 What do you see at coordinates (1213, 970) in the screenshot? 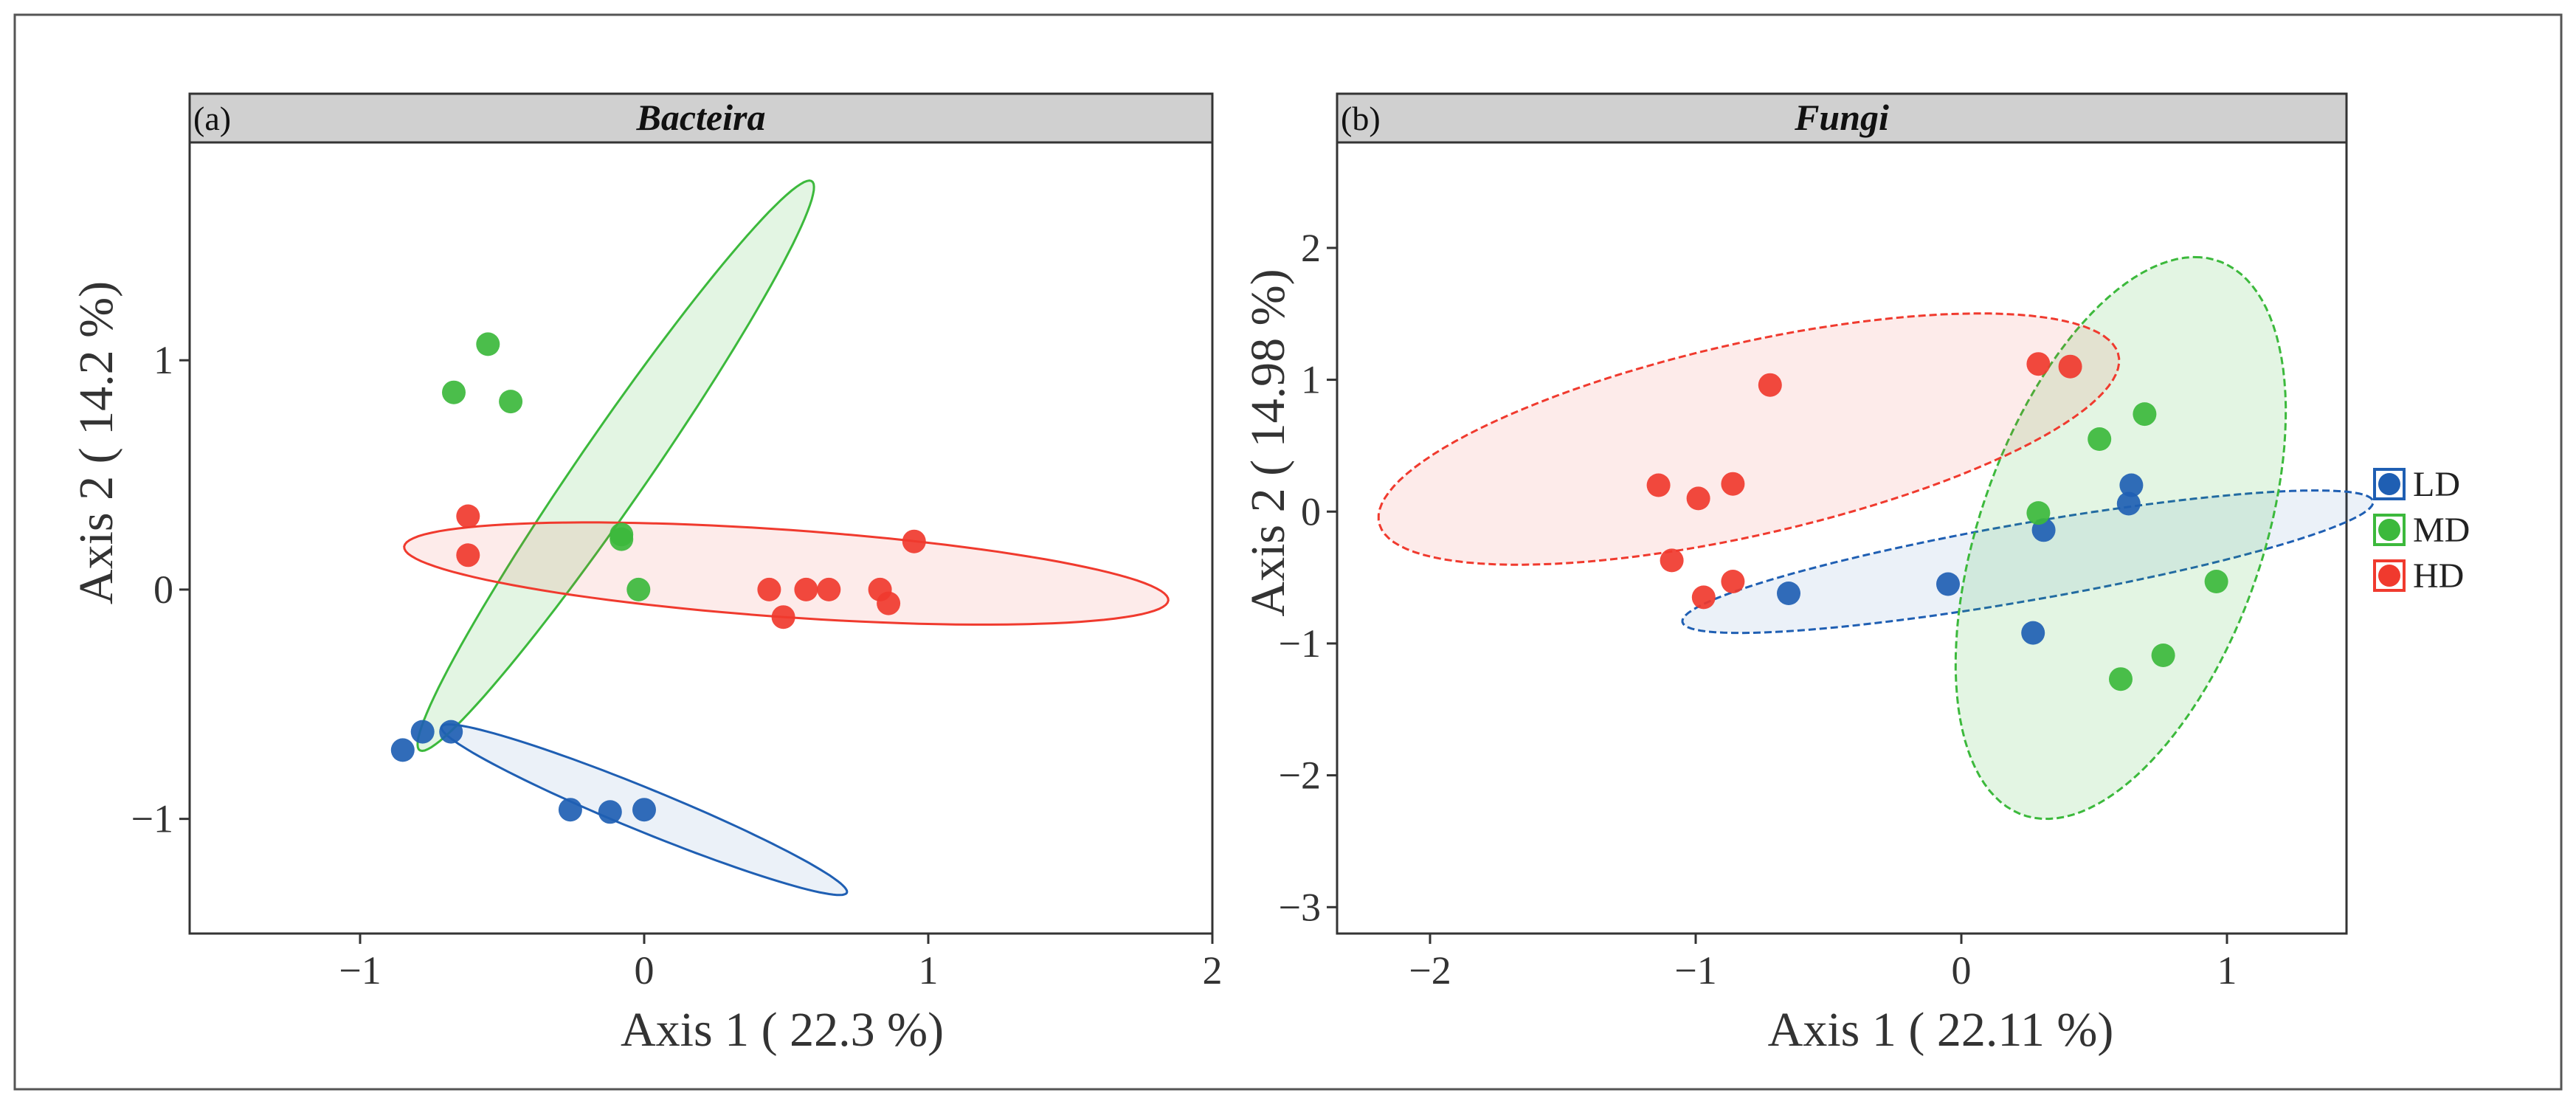
I see `panel-a-x-tick-label: 2` at bounding box center [1213, 970].